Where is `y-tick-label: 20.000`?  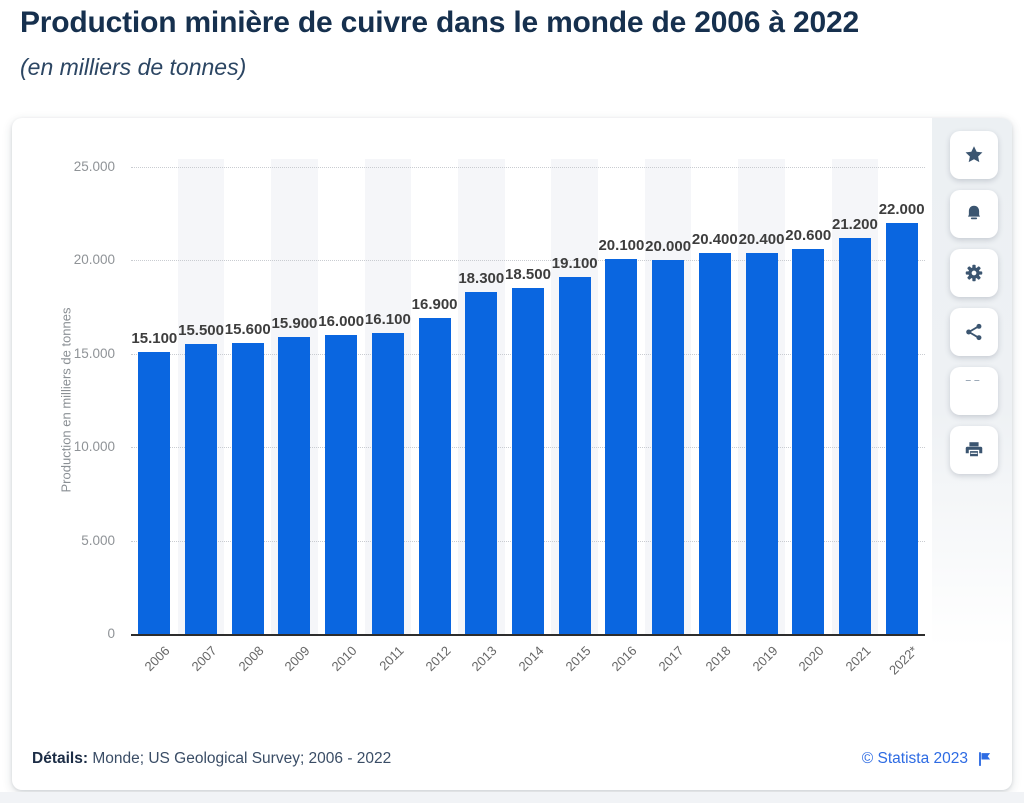
y-tick-label: 20.000 is located at coordinates (94, 260).